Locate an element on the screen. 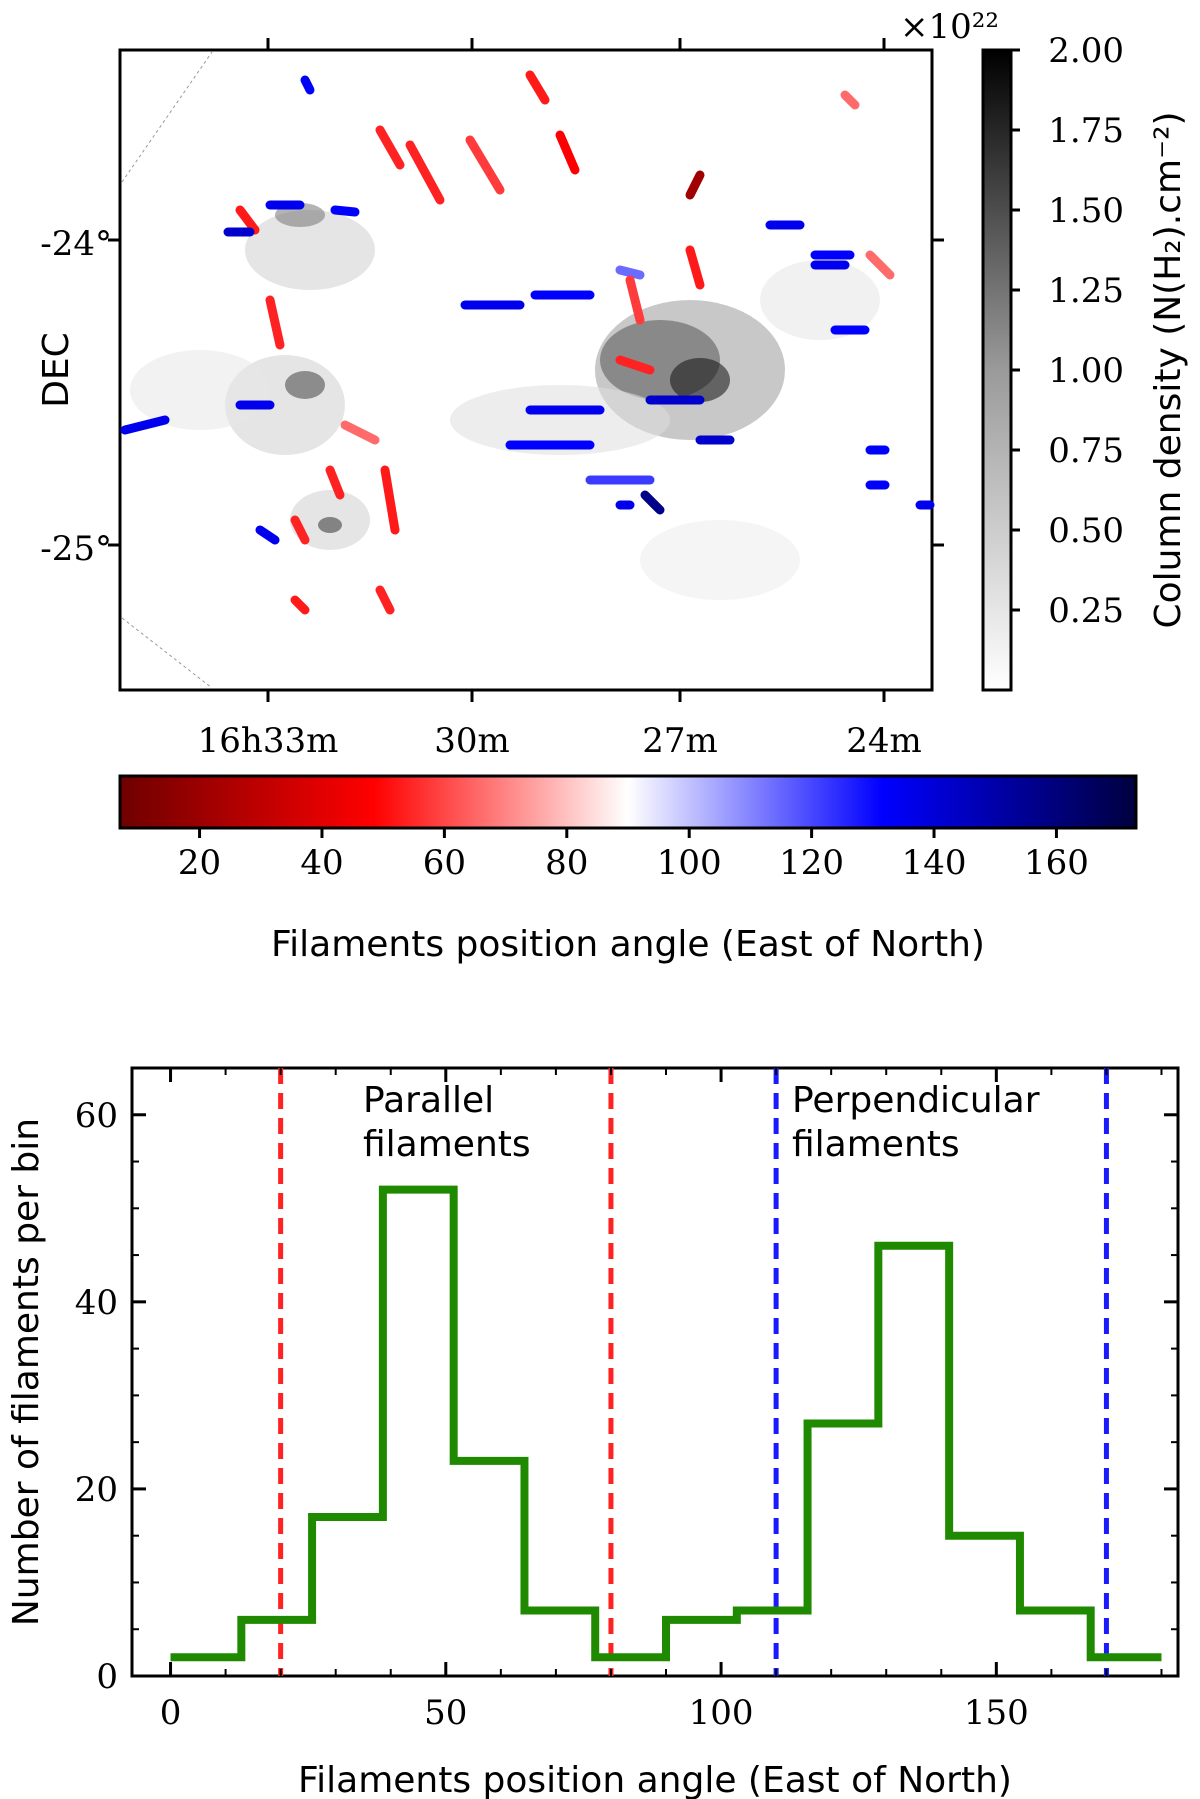  histogram-x-tick-label: 50 is located at coordinates (445, 1713).